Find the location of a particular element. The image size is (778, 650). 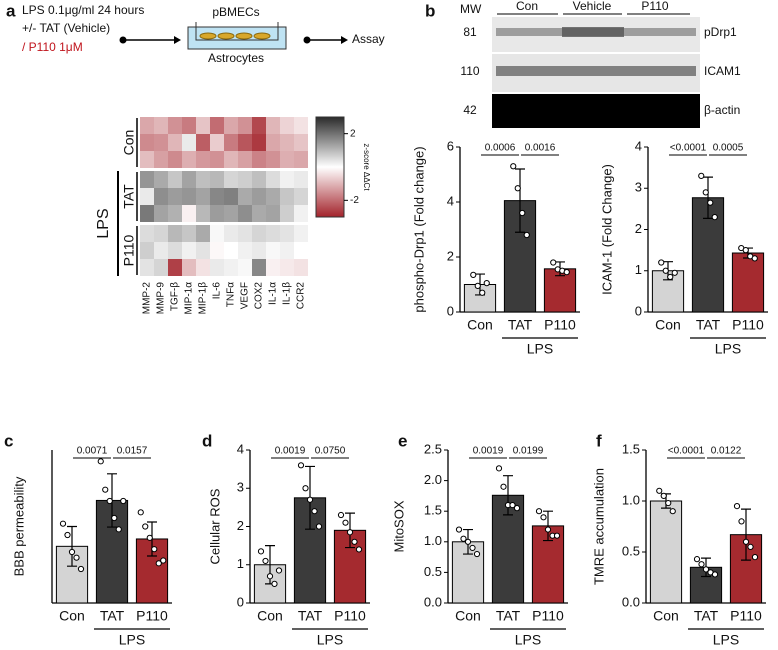

row-group-label: Con is located at coordinates (129, 143).